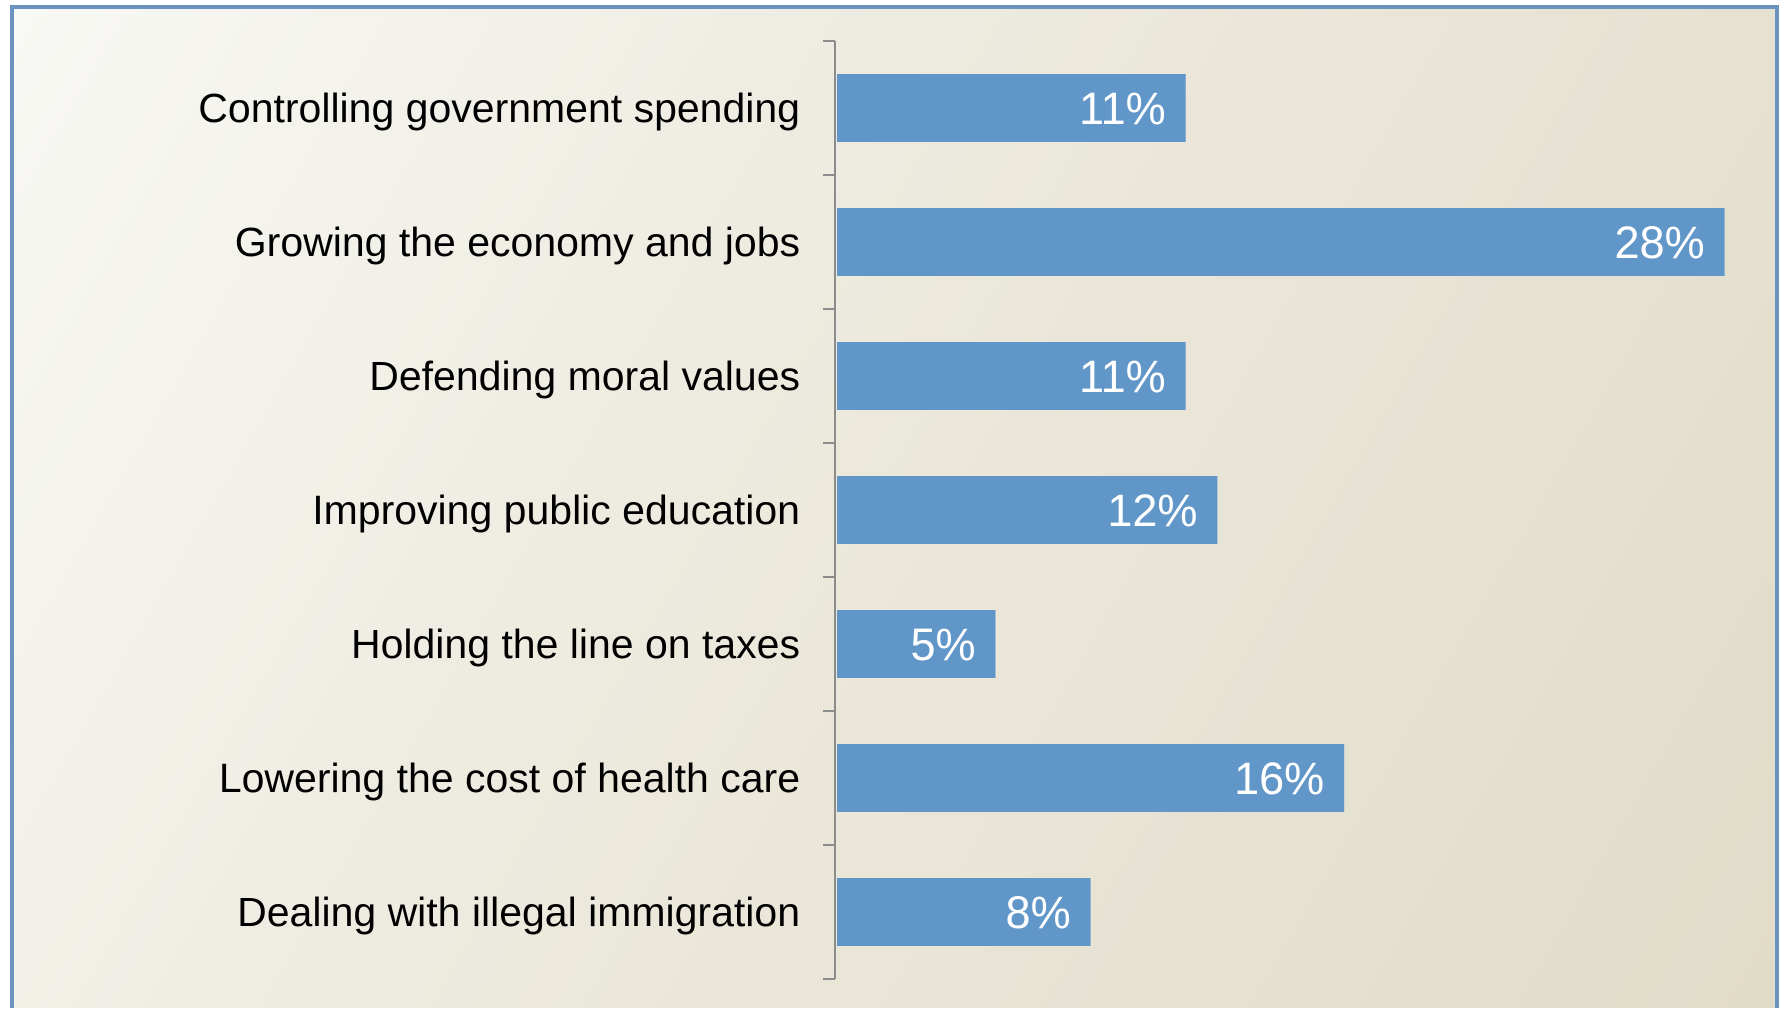  I want to click on data-label: 28%, so click(1660, 242).